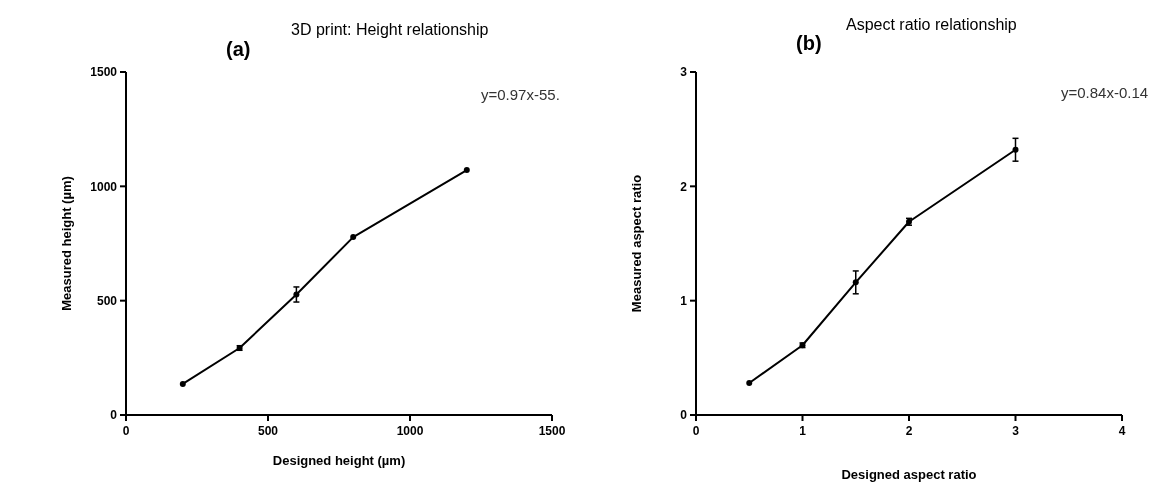  Describe the element at coordinates (390, 29) in the screenshot. I see `chart-title: 3D print: Height relationship` at that location.